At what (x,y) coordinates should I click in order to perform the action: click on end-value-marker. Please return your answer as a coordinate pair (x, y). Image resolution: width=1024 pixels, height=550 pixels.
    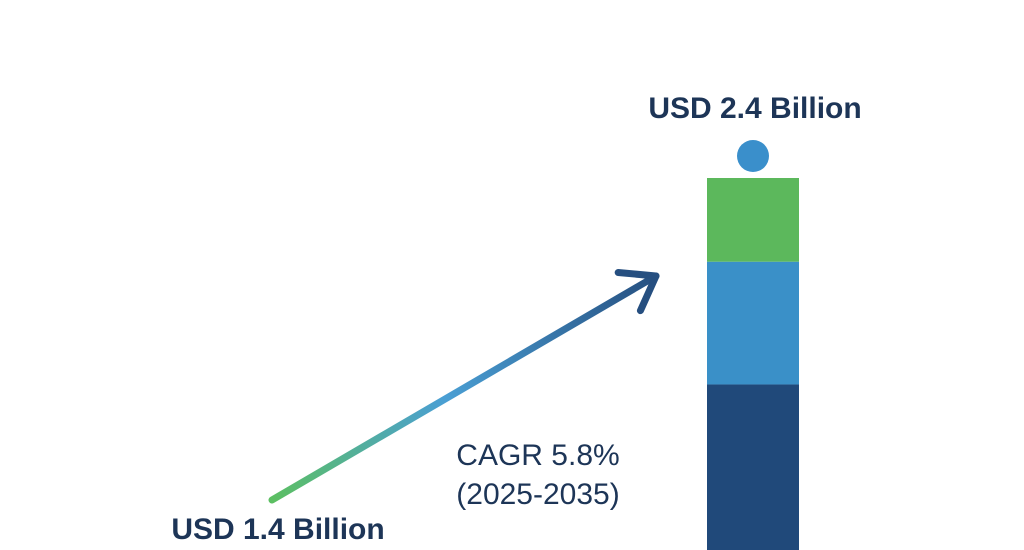
    Looking at the image, I should click on (753, 156).